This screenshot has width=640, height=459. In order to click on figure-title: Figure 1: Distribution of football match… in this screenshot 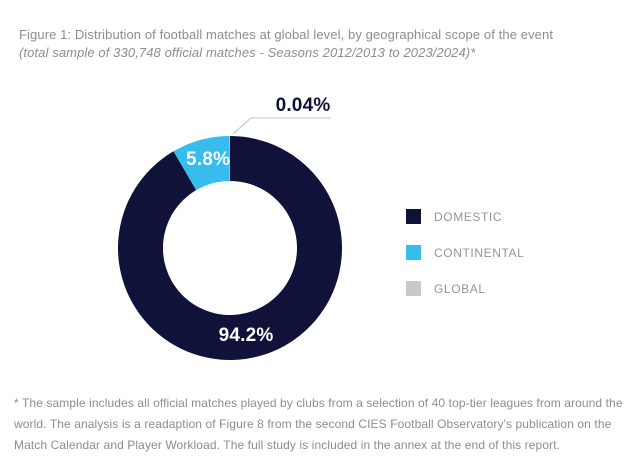, I will do `click(286, 34)`.